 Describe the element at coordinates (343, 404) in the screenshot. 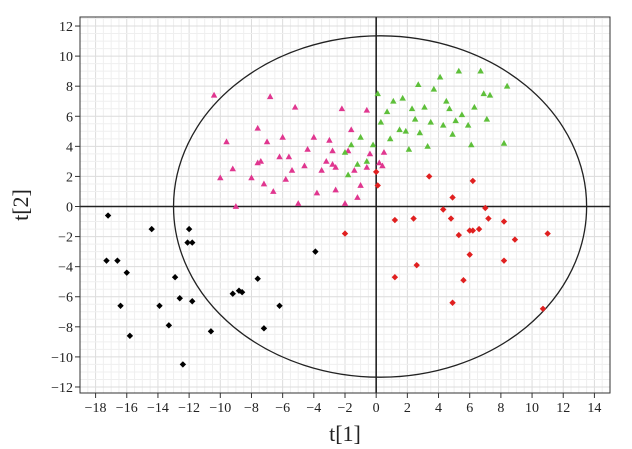

I see `x-axis-ticks: −18 −16 −14 −12 −10 −8 −6 −4 −2 0 2 4 6 8 10 12 14` at that location.